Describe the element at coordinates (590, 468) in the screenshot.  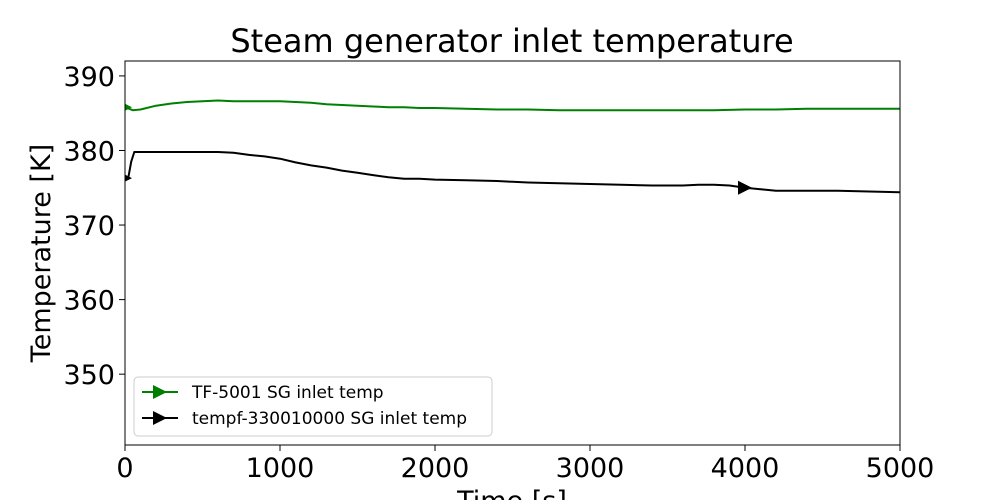
I see `x-tick-label: 3000` at that location.